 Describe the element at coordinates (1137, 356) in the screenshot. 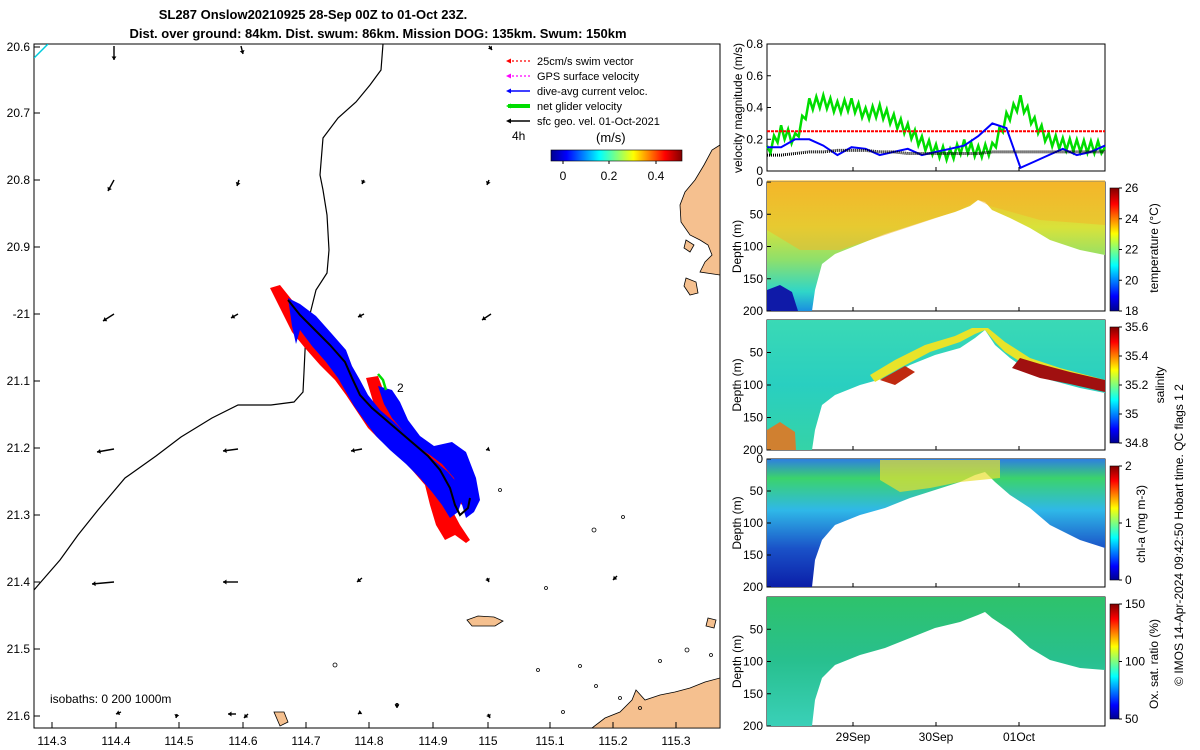

I see `colorbar-tick-label: 35.4` at that location.